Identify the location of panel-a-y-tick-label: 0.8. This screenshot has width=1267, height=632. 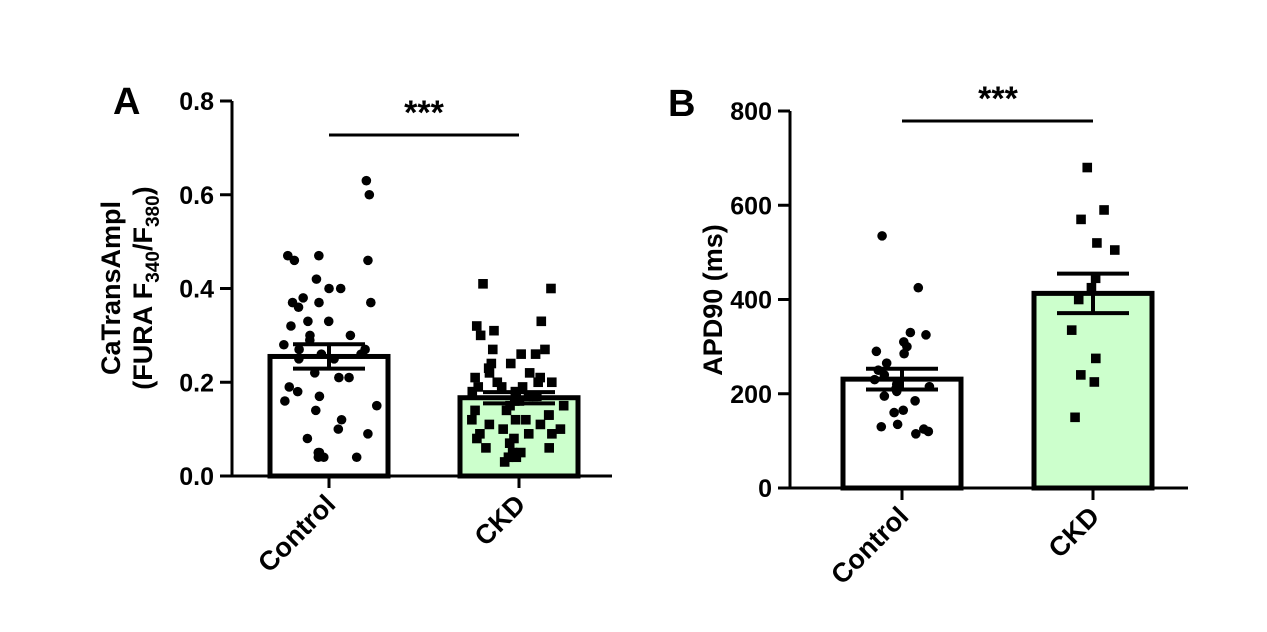
(196, 102).